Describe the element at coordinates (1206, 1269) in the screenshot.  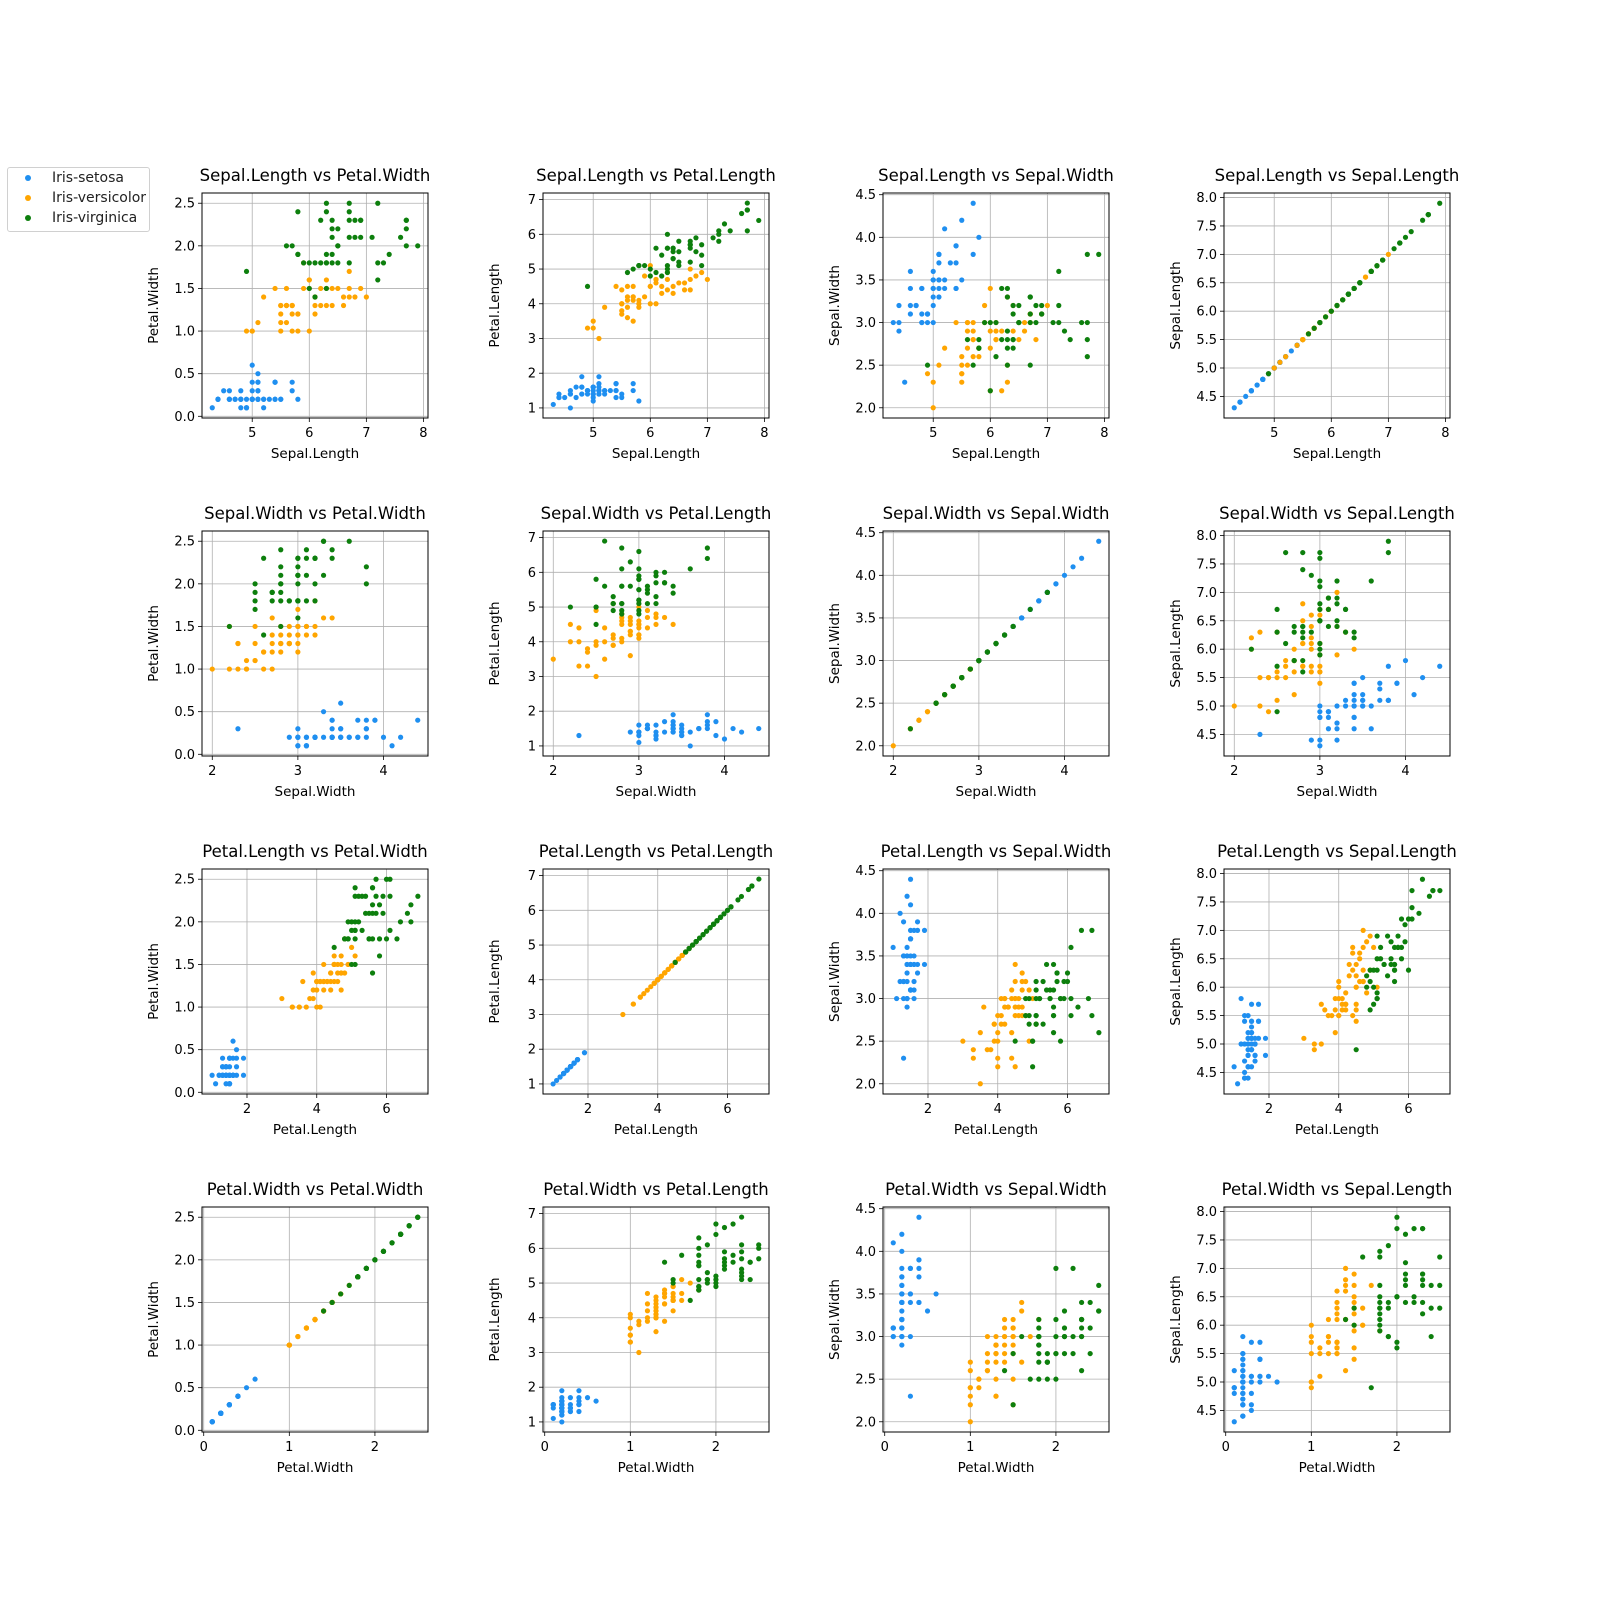
I see `y-tick-label: 7.0` at that location.